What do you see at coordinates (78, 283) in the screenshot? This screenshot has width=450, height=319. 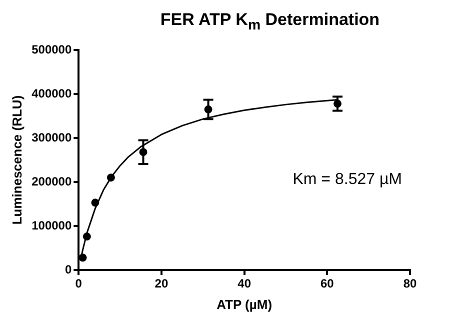 I see `x-tick-label: 0` at bounding box center [78, 283].